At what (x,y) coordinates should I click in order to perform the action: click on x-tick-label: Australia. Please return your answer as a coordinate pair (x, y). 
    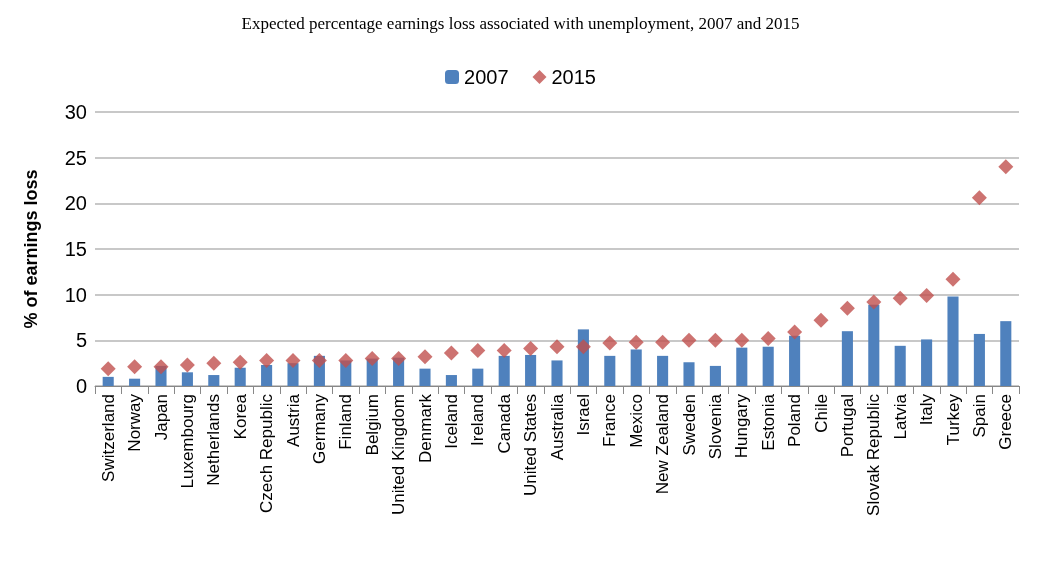
    Looking at the image, I should click on (557, 427).